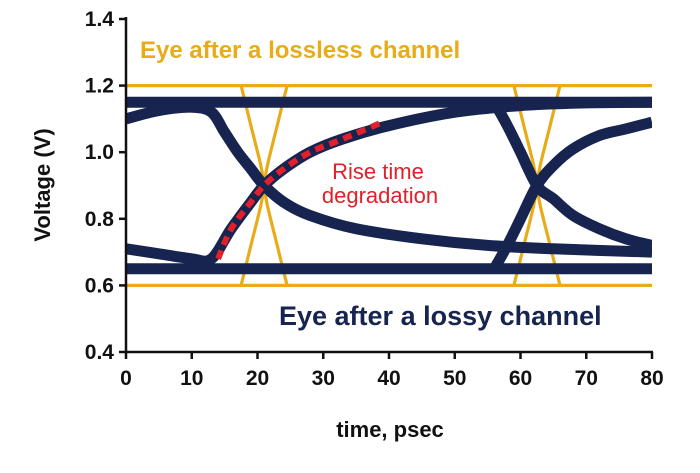  Describe the element at coordinates (100, 352) in the screenshot. I see `y-tick-label: 0.4` at that location.